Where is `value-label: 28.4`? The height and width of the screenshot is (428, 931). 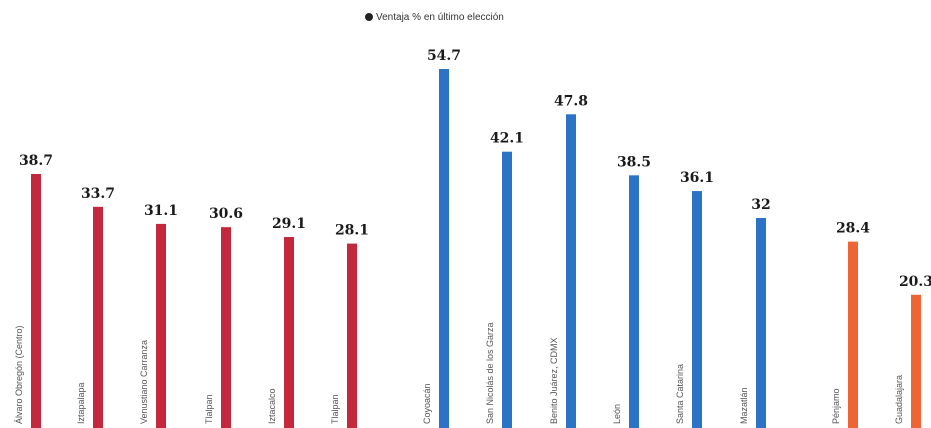 value-label: 28.4 is located at coordinates (853, 229).